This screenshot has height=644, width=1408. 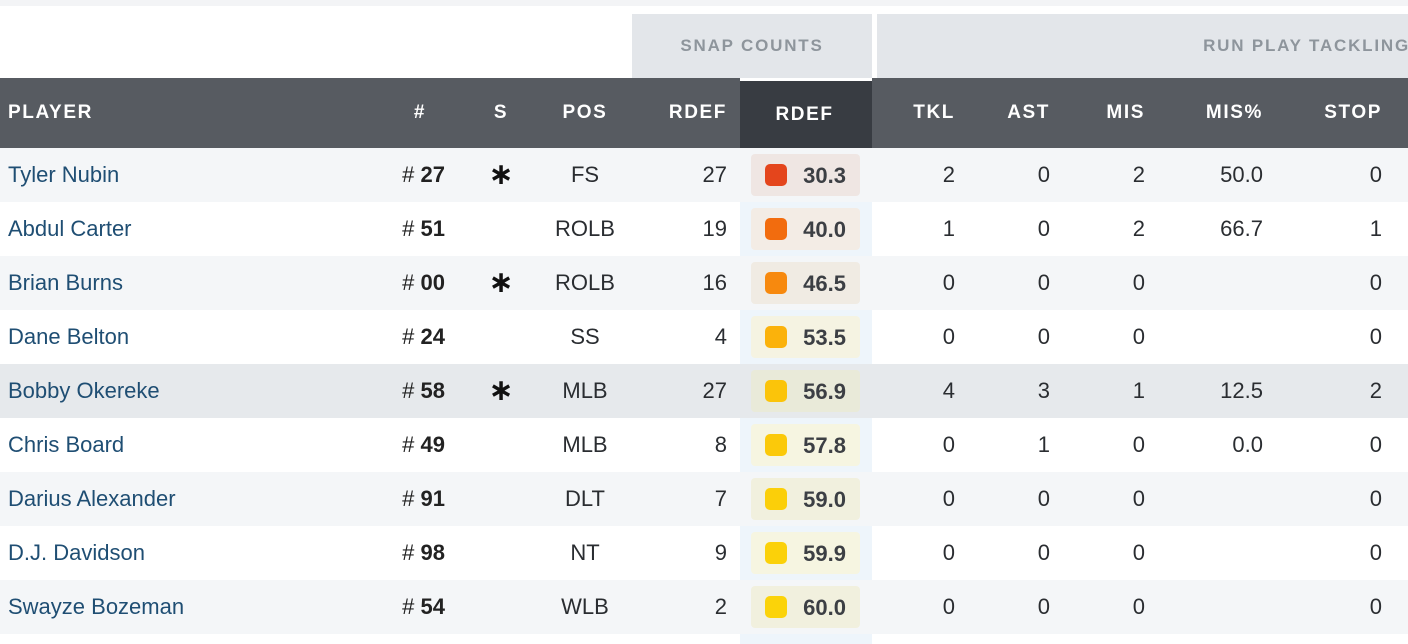 What do you see at coordinates (805, 553) in the screenshot?
I see `grade-badge: 59.9` at bounding box center [805, 553].